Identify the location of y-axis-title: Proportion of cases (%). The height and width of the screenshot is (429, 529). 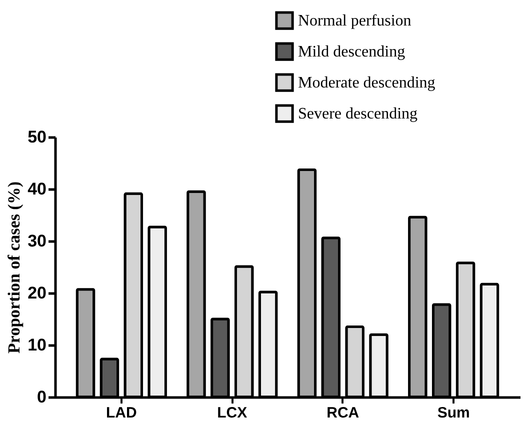
(14, 267).